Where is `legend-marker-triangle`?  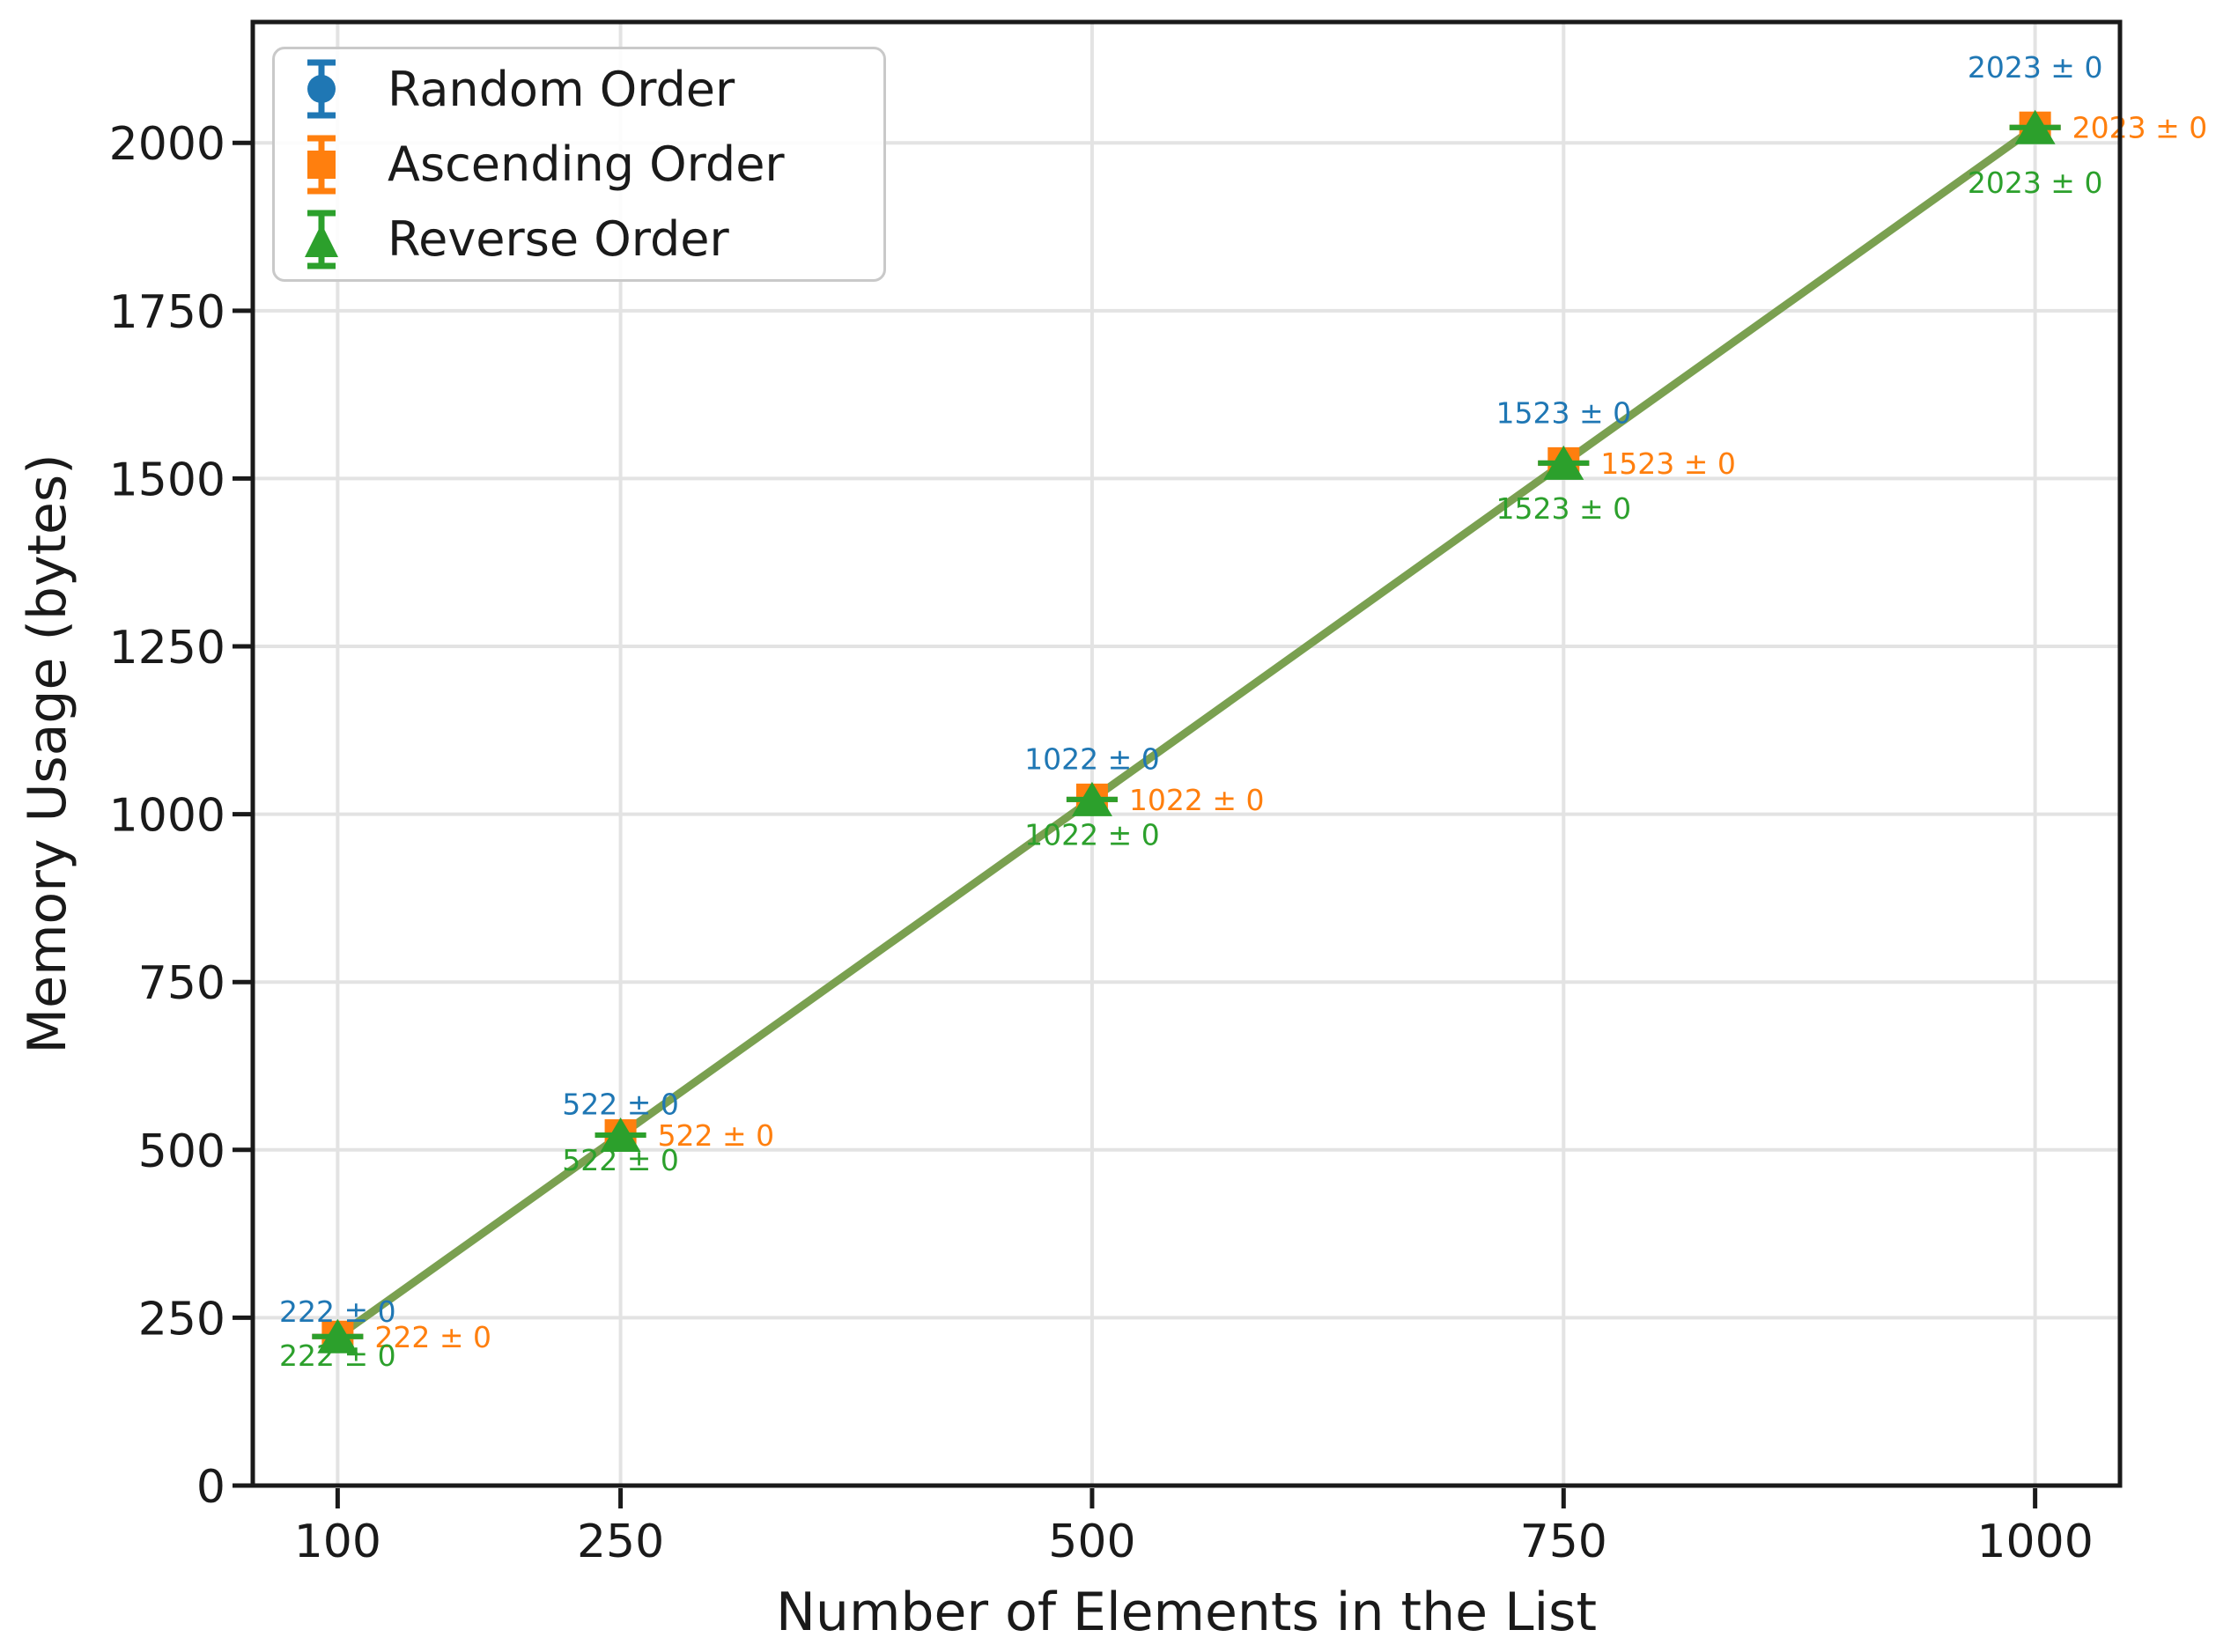 legend-marker-triangle is located at coordinates (321, 240).